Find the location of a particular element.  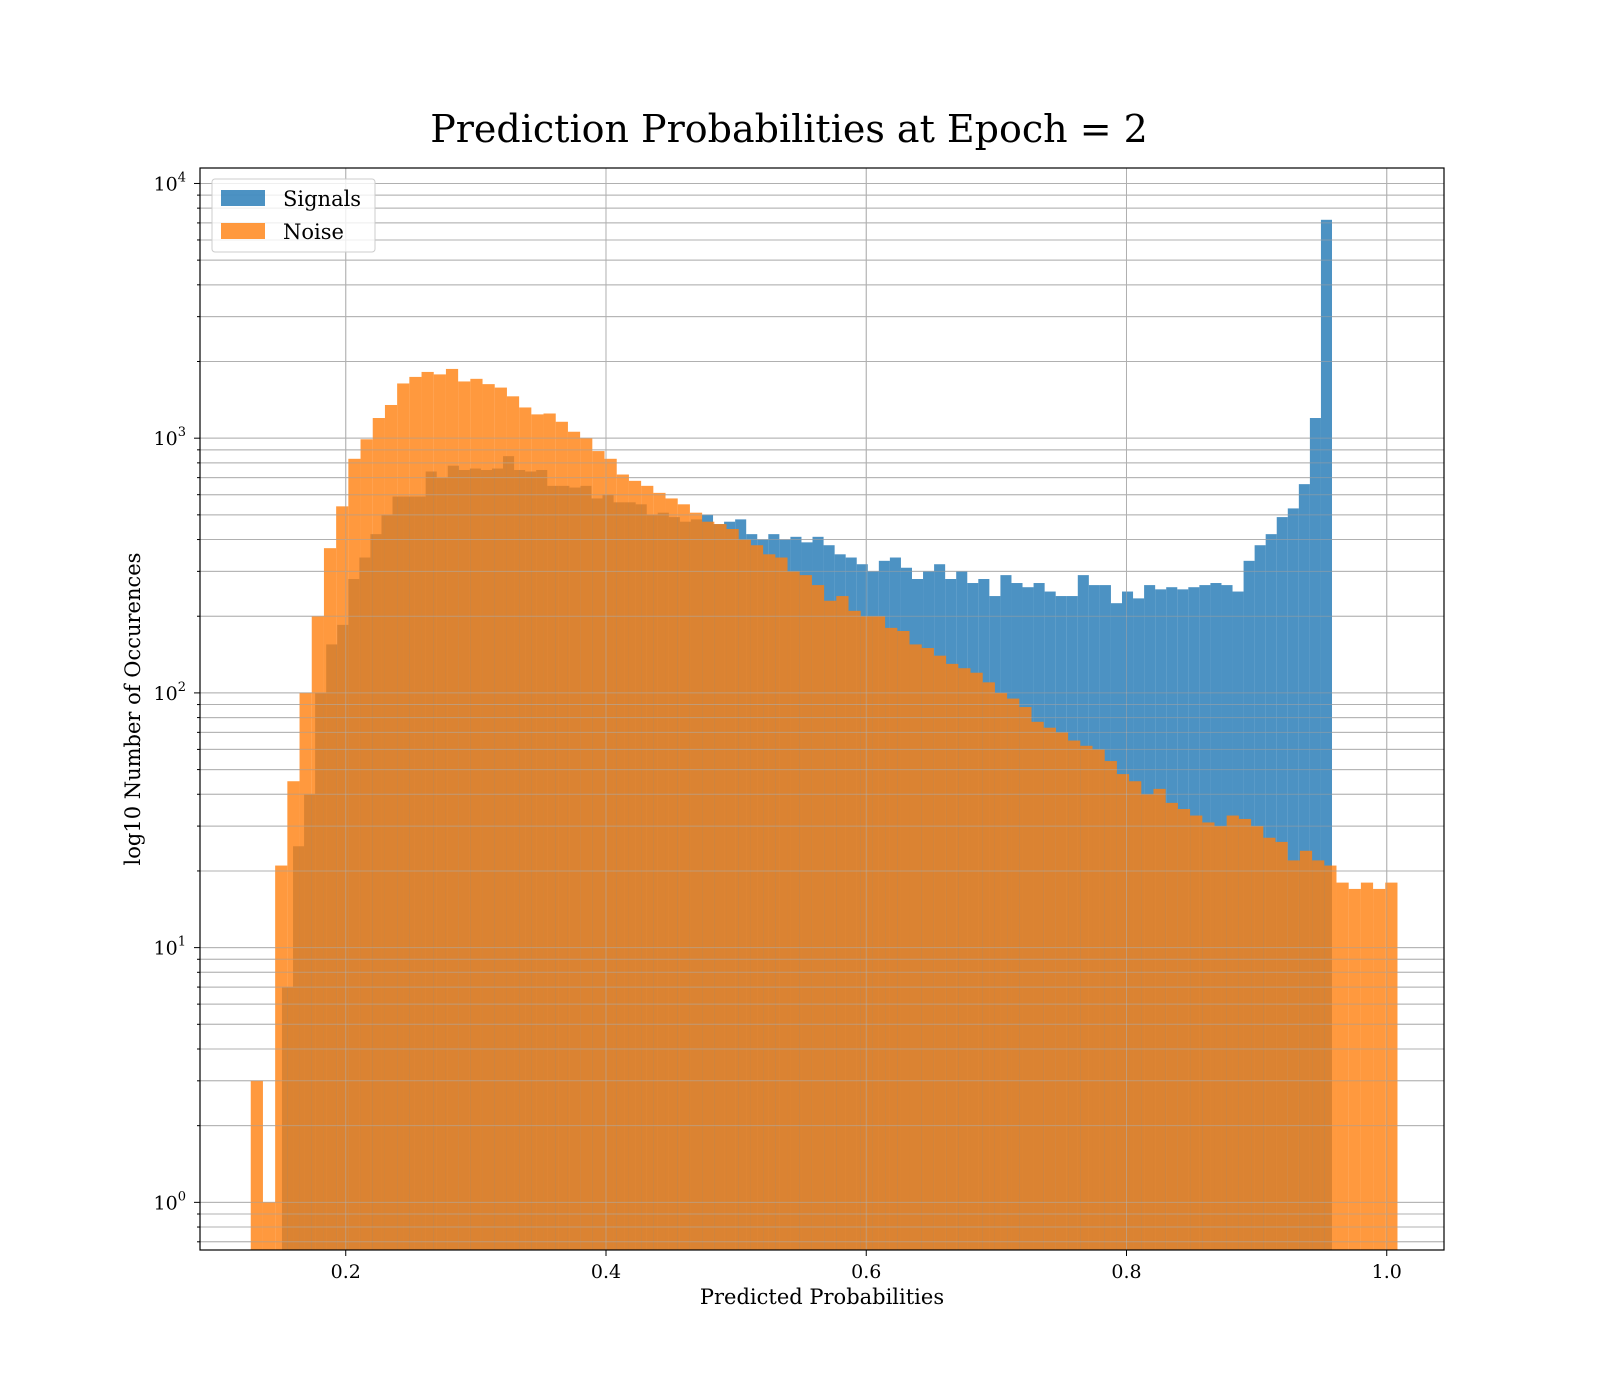

x-axis-ticks: 0.2 0.4 0.6 0.8 1.0 is located at coordinates (866, 1266).